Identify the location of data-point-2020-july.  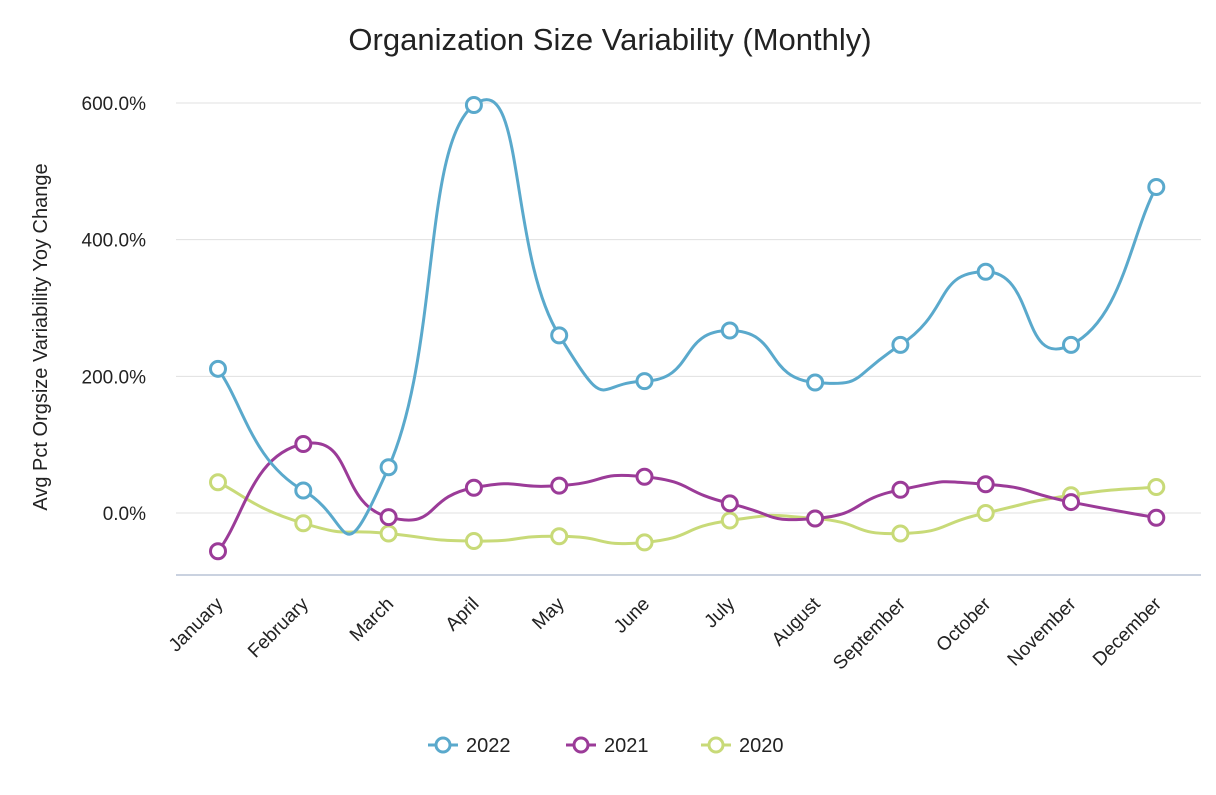
(729, 520).